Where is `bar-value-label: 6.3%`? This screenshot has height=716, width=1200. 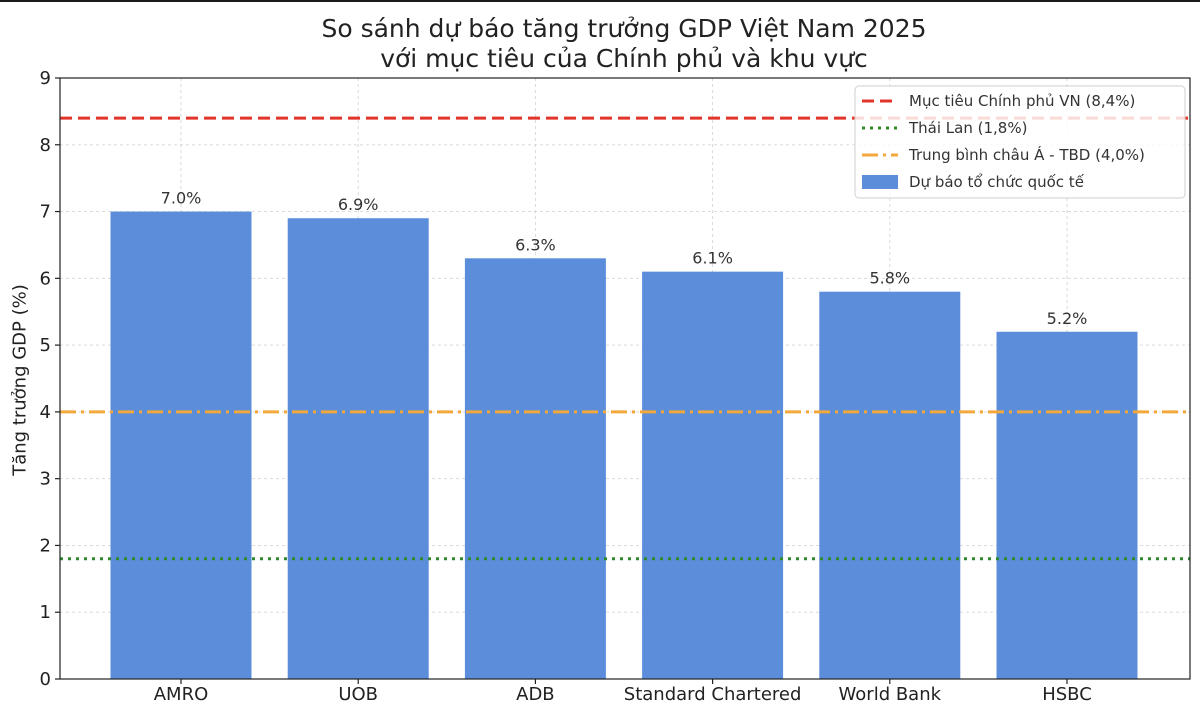 bar-value-label: 6.3% is located at coordinates (535, 244).